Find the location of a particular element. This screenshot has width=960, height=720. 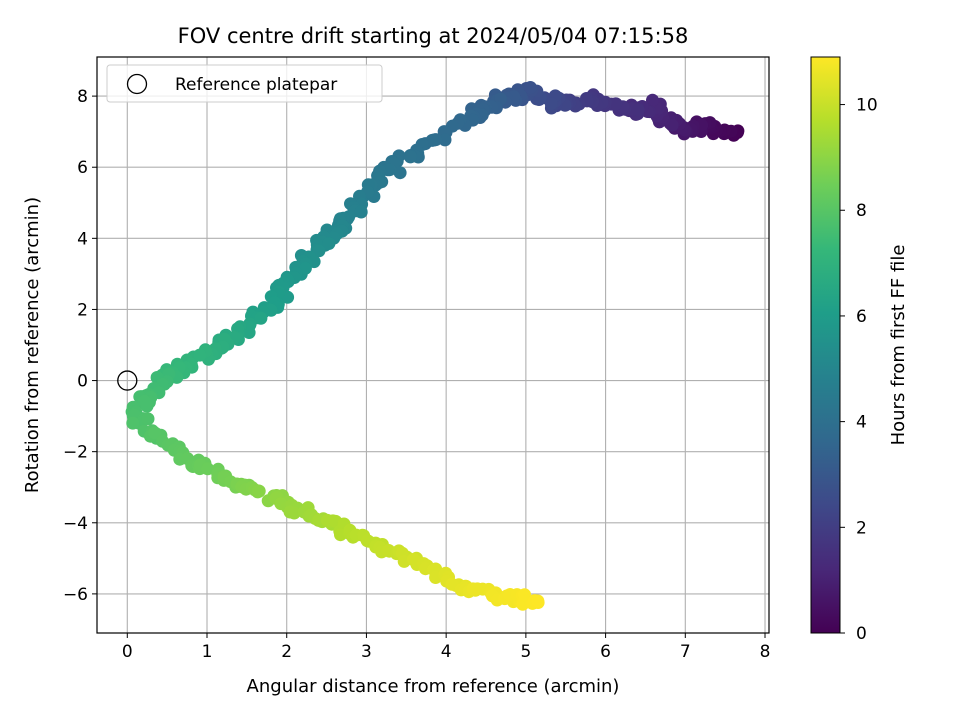

x-tick-label: 8 is located at coordinates (765, 652).